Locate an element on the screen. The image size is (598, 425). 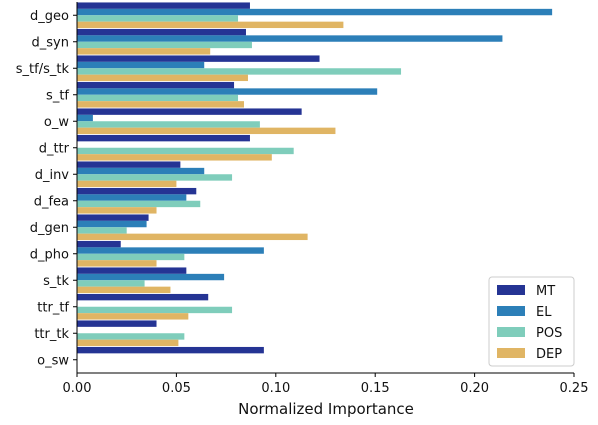
bar-el-d-inv is located at coordinates (141, 171).